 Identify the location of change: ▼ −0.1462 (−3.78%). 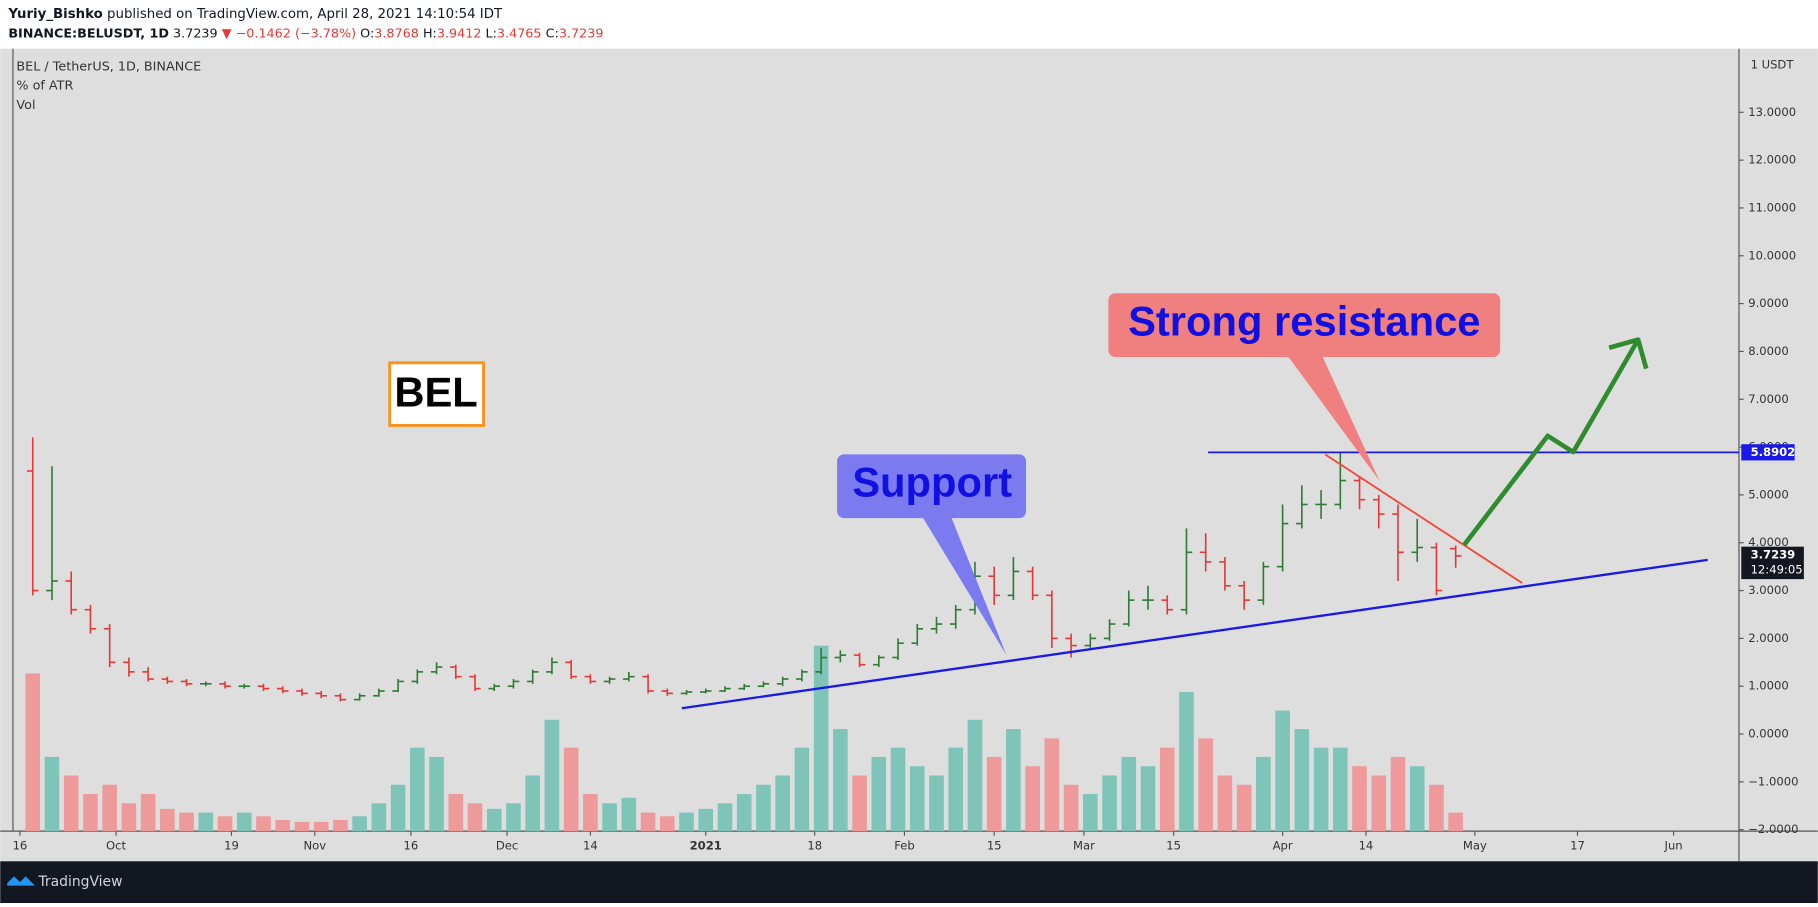
(289, 33).